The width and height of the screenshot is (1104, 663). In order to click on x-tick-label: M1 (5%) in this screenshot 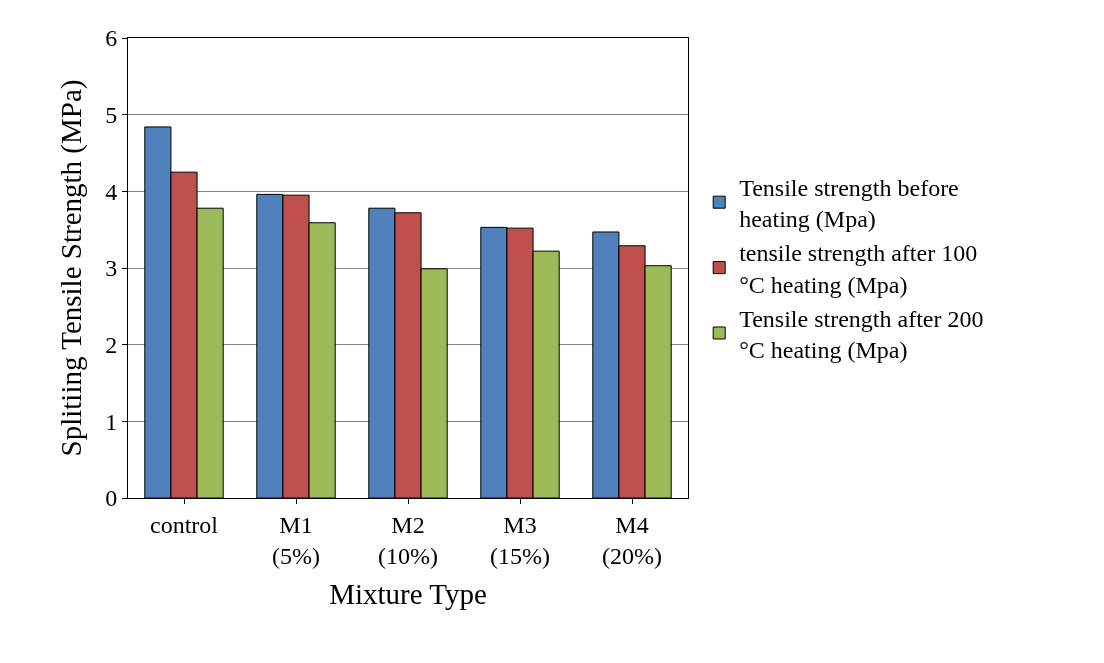, I will do `click(296, 540)`.